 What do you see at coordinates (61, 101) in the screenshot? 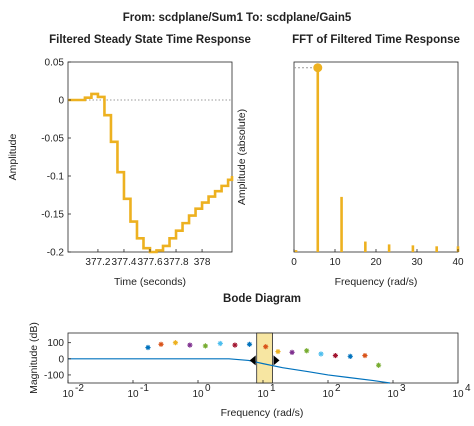
I see `time-ytick-label: 0` at bounding box center [61, 101].